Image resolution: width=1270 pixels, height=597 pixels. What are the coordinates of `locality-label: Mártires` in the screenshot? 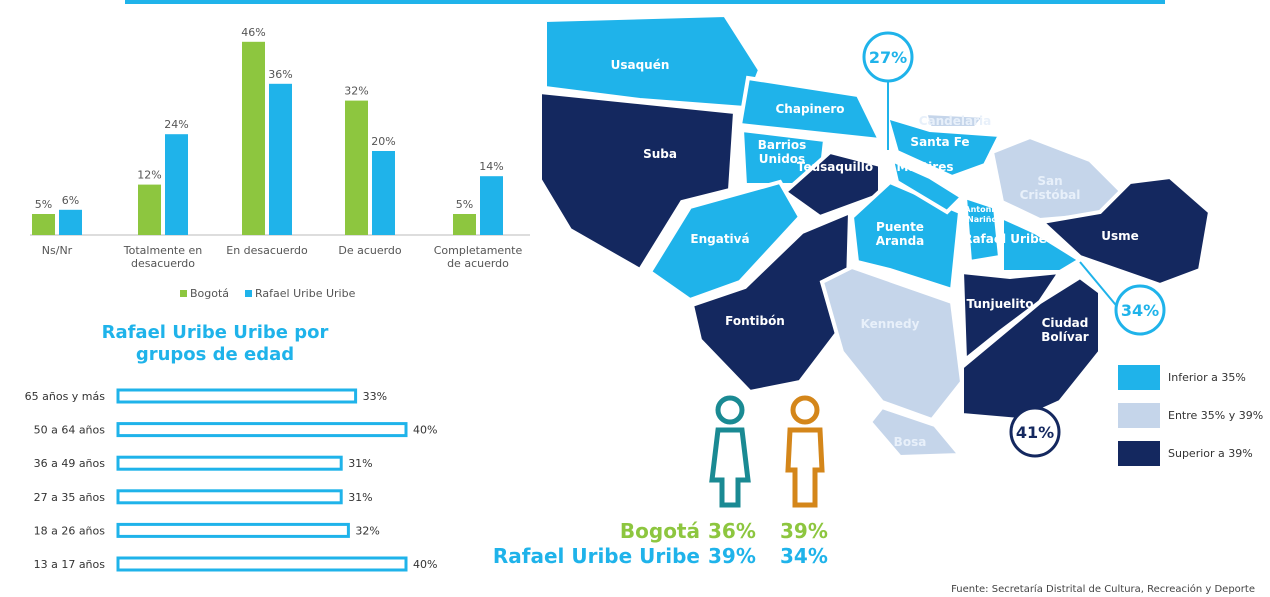 It's located at (925, 167).